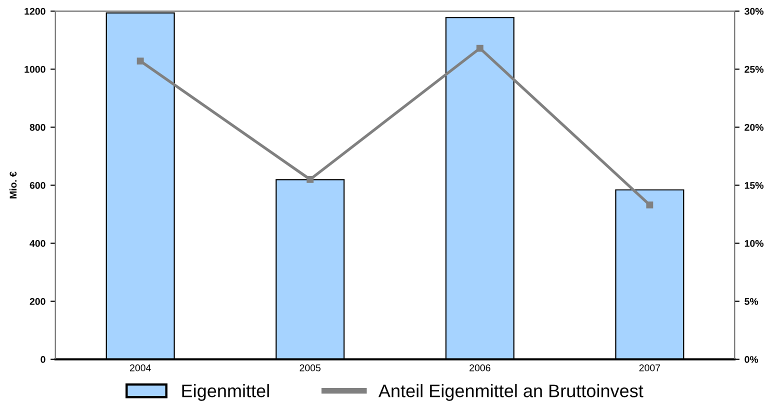 The width and height of the screenshot is (770, 413). What do you see at coordinates (38, 127) in the screenshot?
I see `y-tick-label: 800` at bounding box center [38, 127].